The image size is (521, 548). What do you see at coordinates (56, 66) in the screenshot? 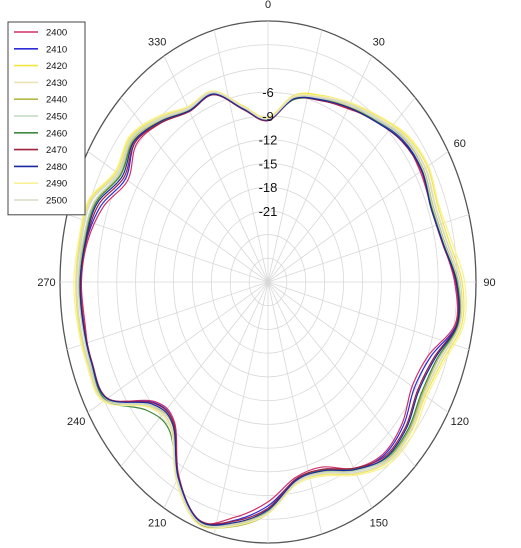
I see `legend-label: 2420` at bounding box center [56, 66].